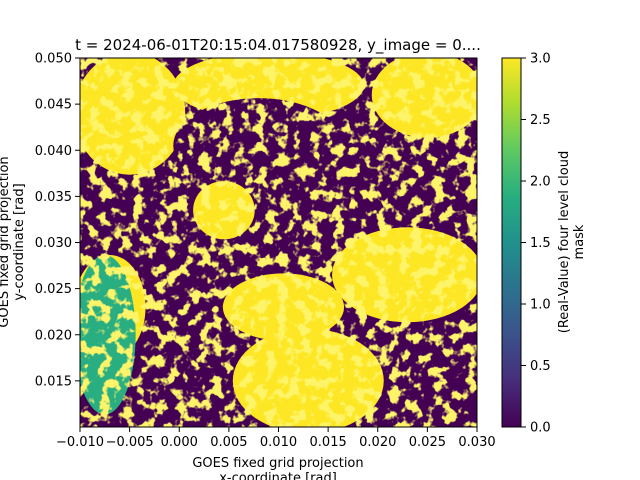 The width and height of the screenshot is (640, 480). Describe the element at coordinates (540, 428) in the screenshot. I see `colorbar-tick-label: 0.0` at that location.